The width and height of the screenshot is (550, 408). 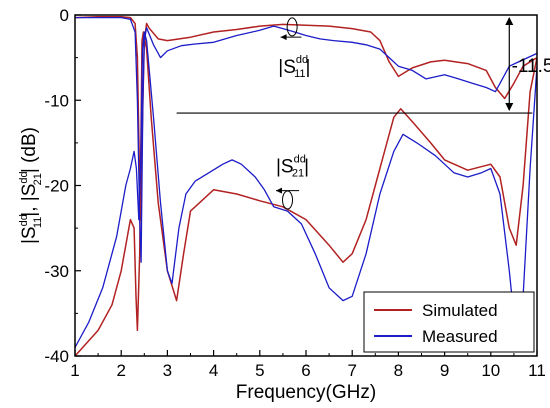 I want to click on legend: Simulated Measured, so click(x=449, y=322).